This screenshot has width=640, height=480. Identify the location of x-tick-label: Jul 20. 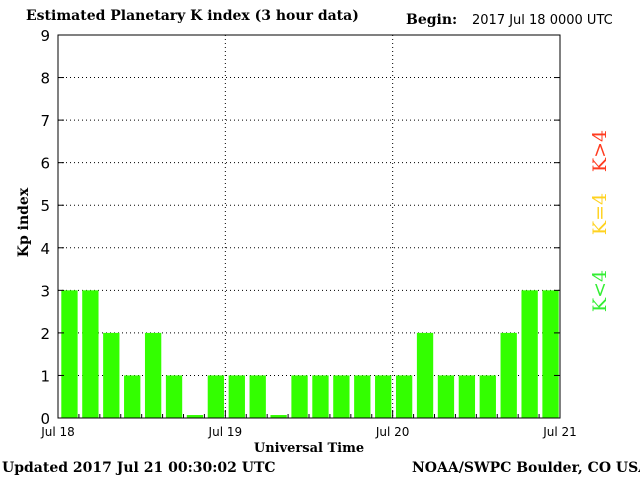
(392, 432).